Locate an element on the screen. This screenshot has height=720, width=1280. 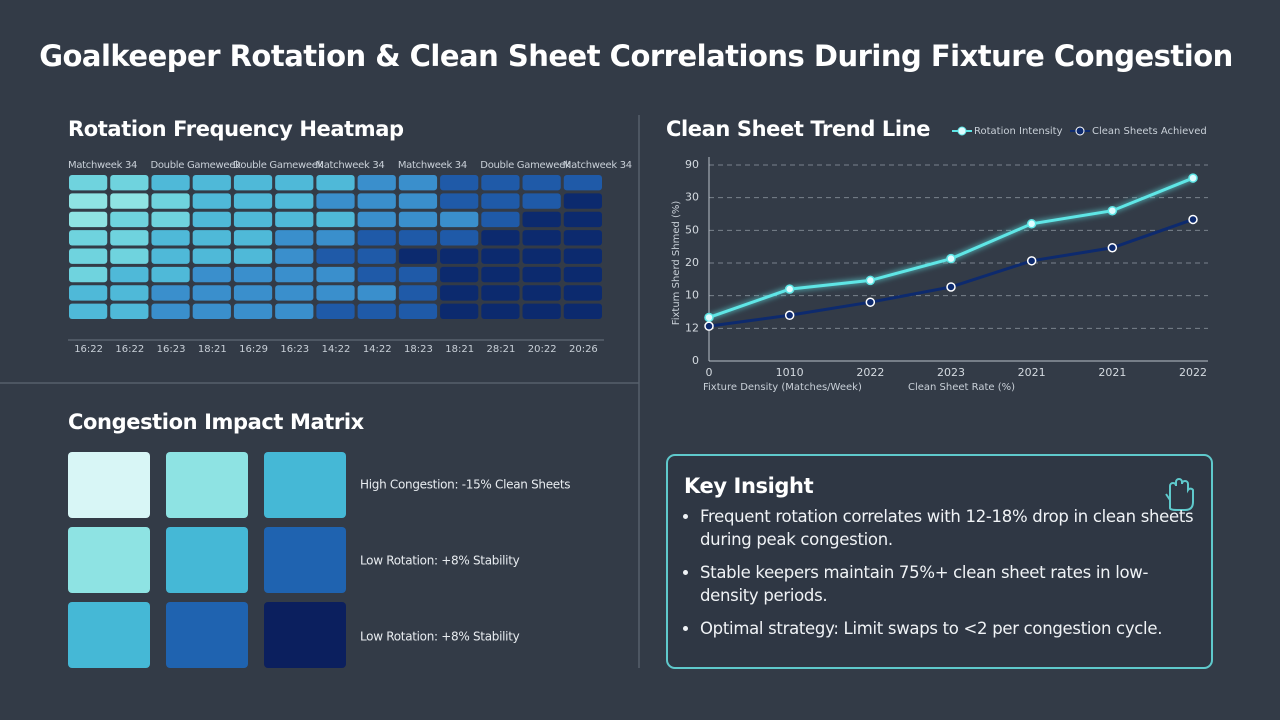
matrix-label: High Congestion: -15% Clean Sheets is located at coordinates (465, 485).